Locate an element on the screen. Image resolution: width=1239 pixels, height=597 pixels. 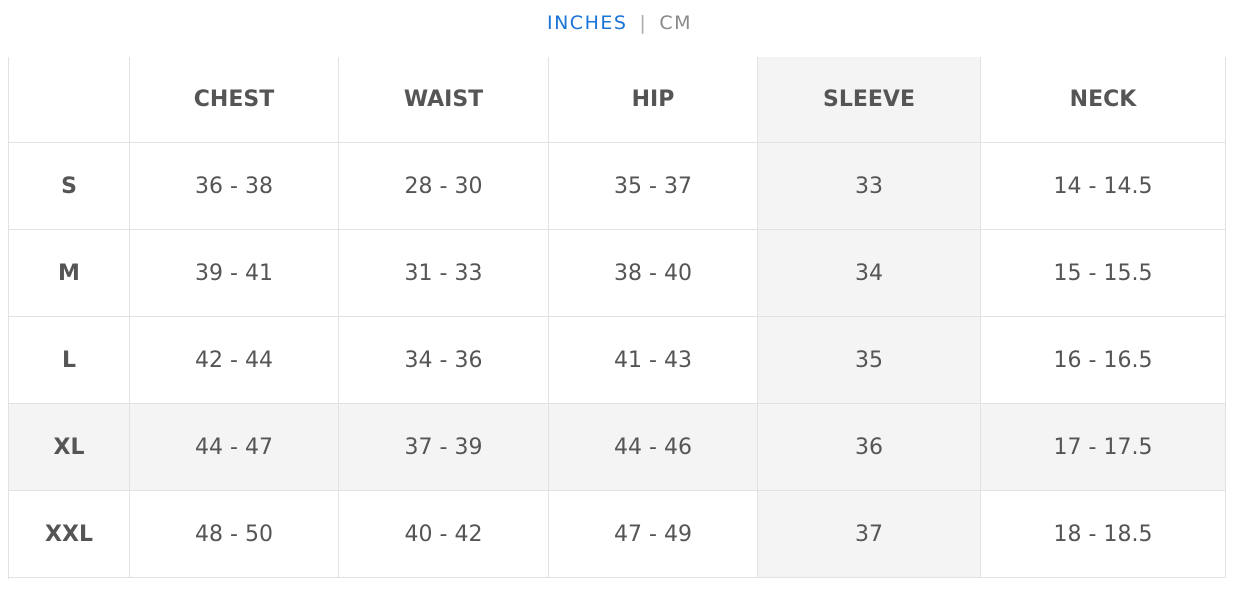
unit-inches: INCHES is located at coordinates (587, 23).